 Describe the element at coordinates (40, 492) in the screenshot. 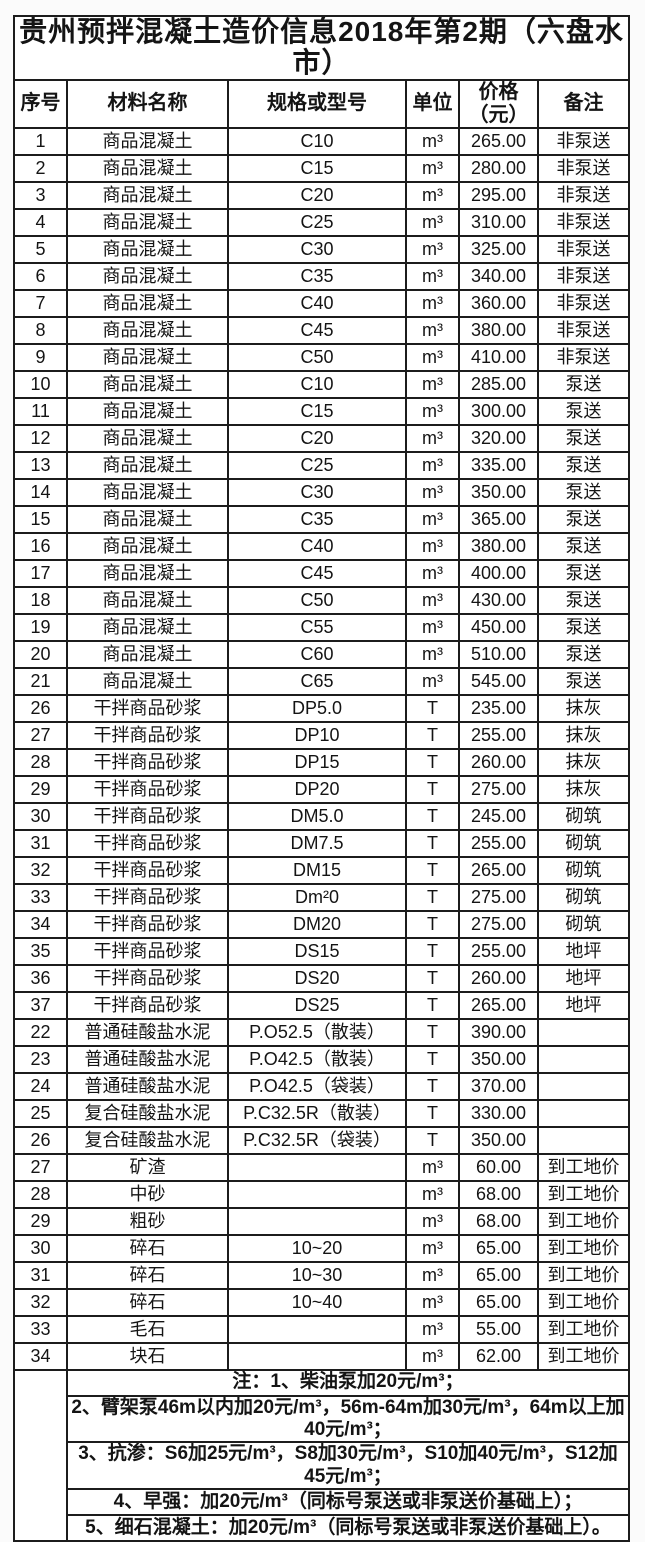

I see `cell-seq: 14` at that location.